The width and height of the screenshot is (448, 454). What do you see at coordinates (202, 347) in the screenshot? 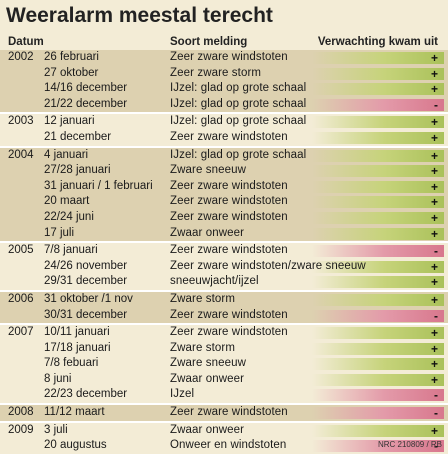
I see `message-cell: Zware storm` at bounding box center [202, 347].